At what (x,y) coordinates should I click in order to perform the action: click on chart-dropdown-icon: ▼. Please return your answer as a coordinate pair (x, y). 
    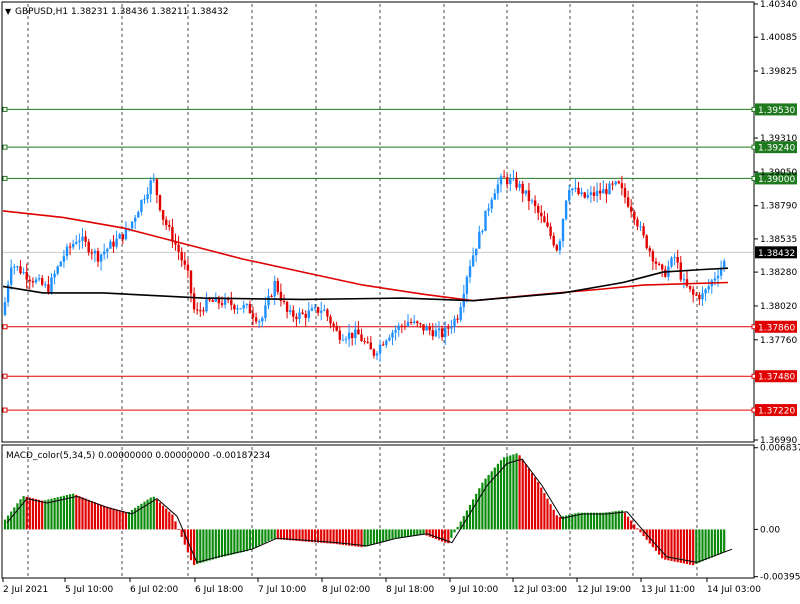
    Looking at the image, I should click on (8, 11).